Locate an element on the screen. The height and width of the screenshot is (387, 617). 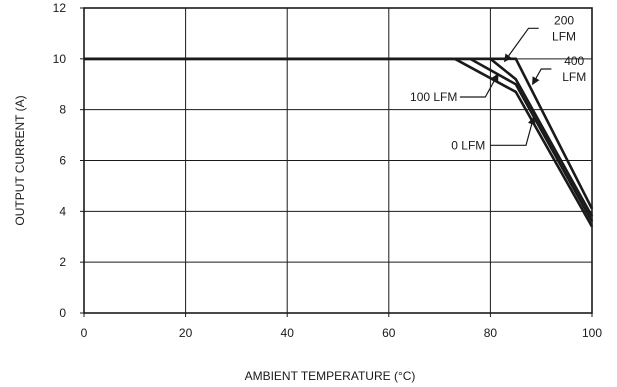
annotation-label-400-lfm: 400 LFM is located at coordinates (574, 69).